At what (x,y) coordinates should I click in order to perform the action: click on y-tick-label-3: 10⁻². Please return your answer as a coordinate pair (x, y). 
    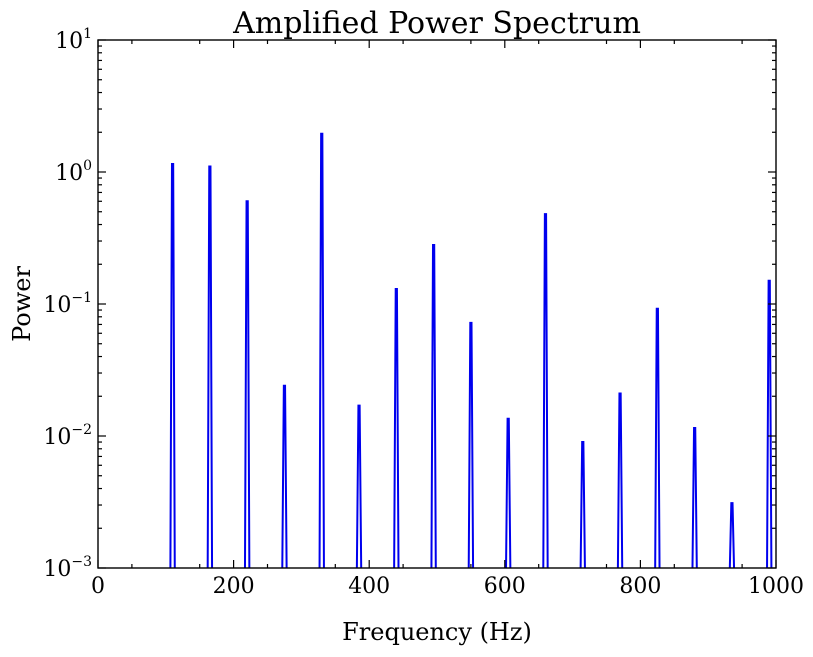
    Looking at the image, I should click on (67, 436).